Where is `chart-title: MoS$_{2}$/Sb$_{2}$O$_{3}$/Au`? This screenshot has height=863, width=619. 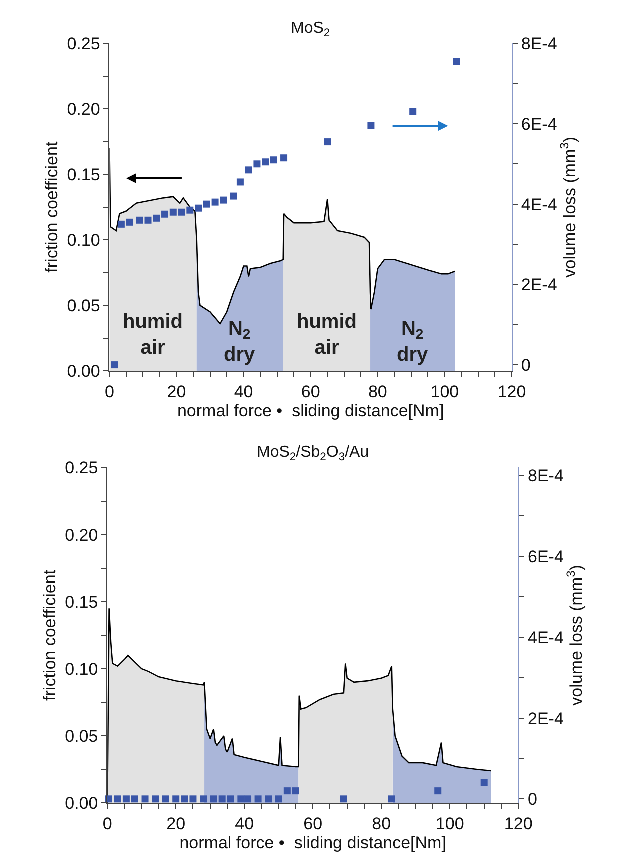 chart-title: MoS$_{2}$/Sb$_{2}$O$_{3}$/Au is located at coordinates (313, 454).